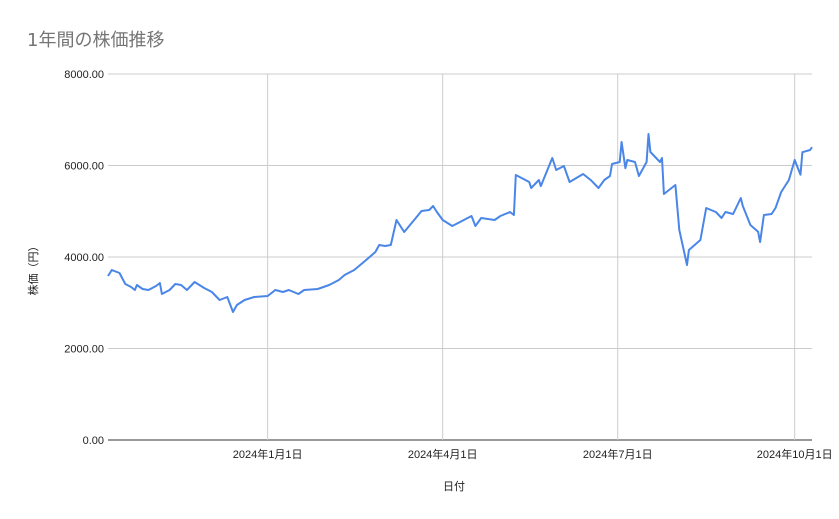 This screenshot has width=839, height=519. I want to click on x-tick-label: 2024年4月1日, so click(443, 454).